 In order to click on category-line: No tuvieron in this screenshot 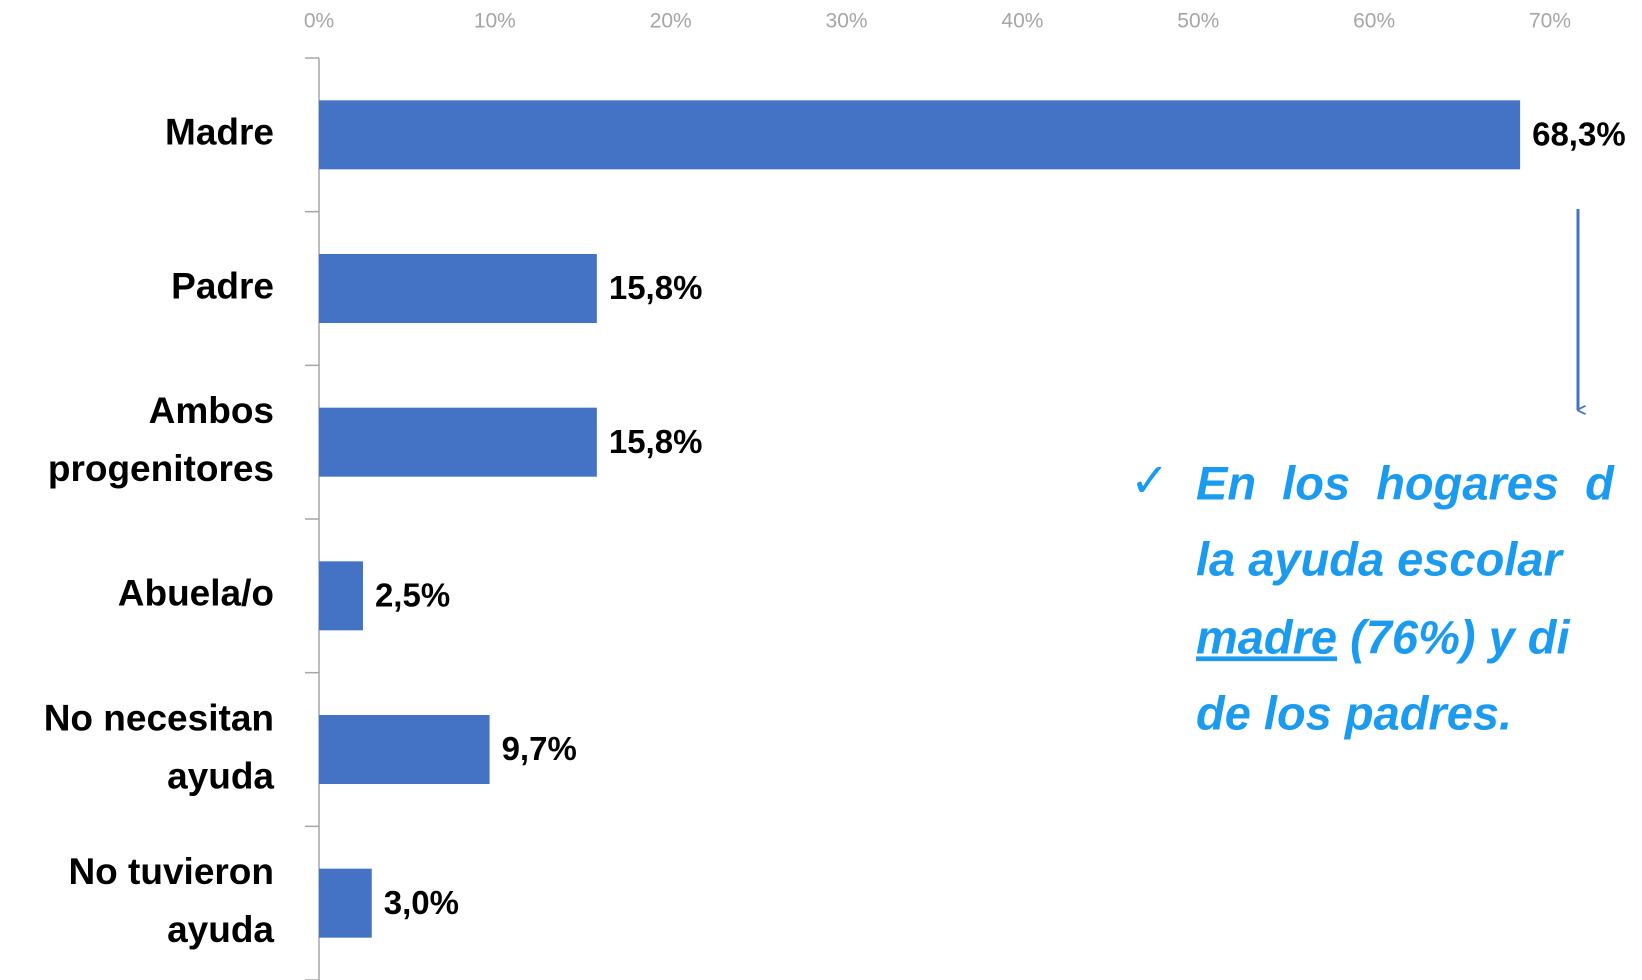, I will do `click(171, 871)`.